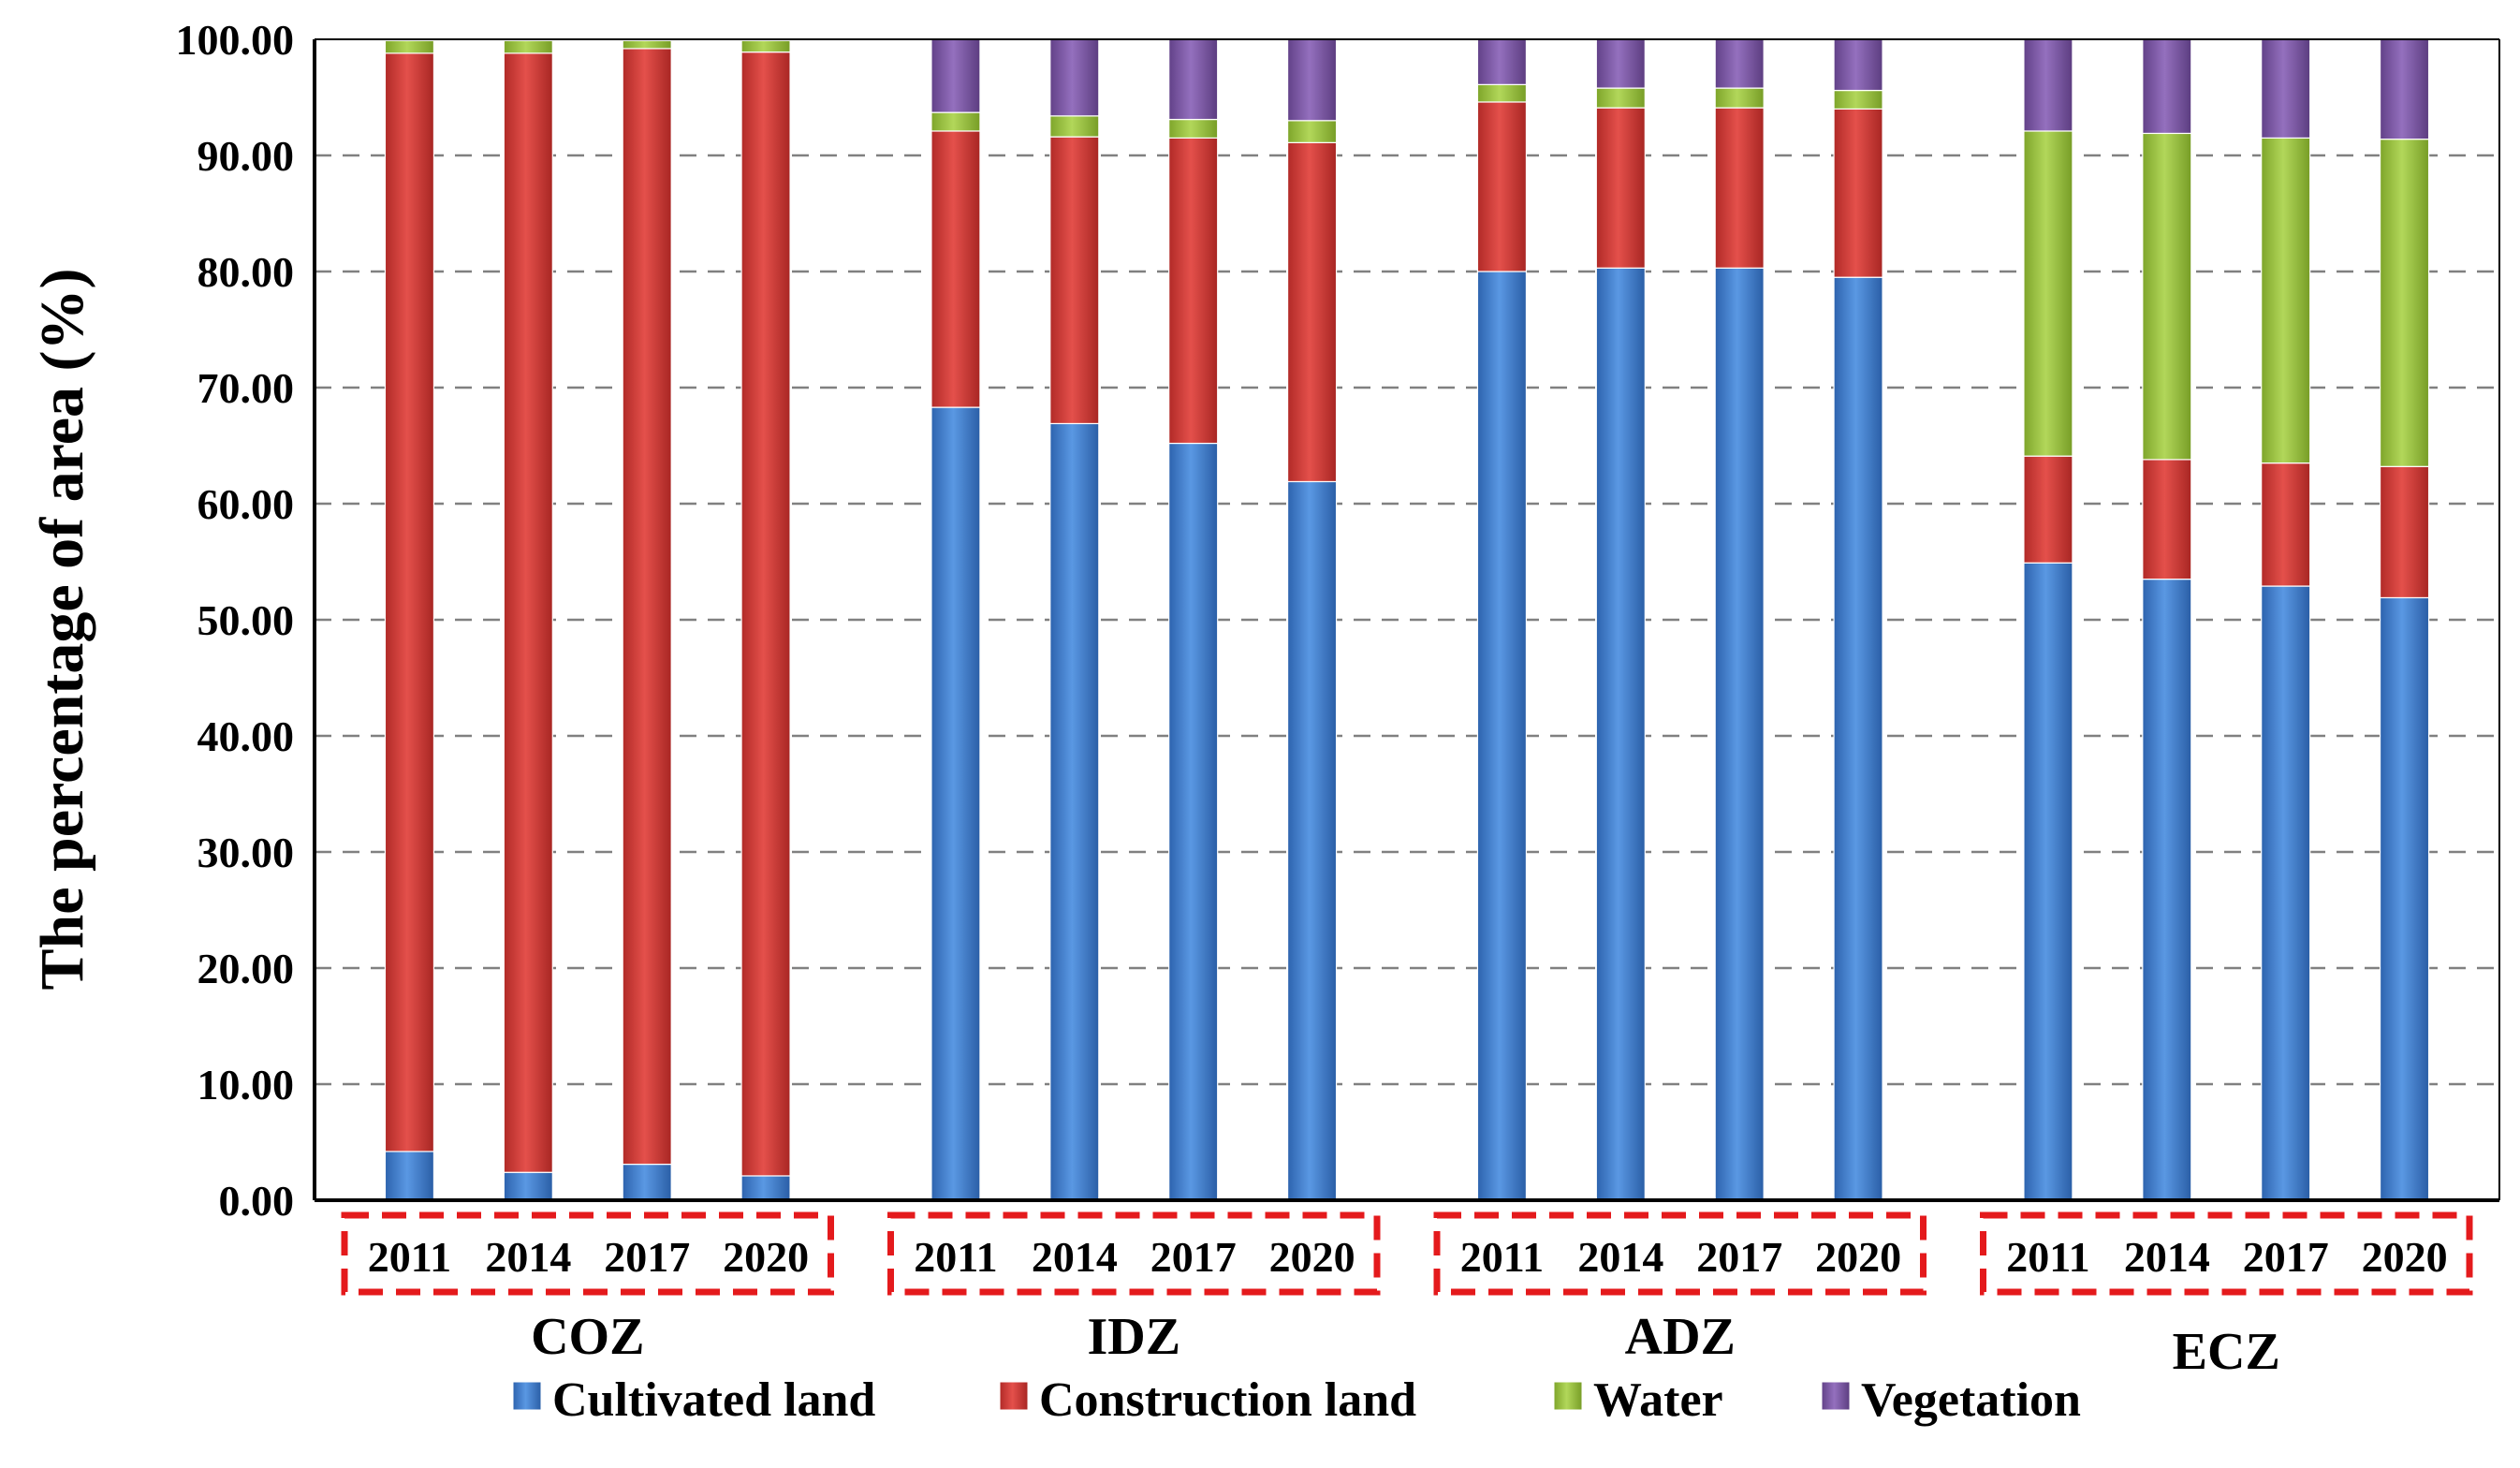 The width and height of the screenshot is (2520, 1468). Describe the element at coordinates (765, 1188) in the screenshot. I see `bar-segment-cultivated-land: COZ 2020 Cultivated land: 2.1` at that location.